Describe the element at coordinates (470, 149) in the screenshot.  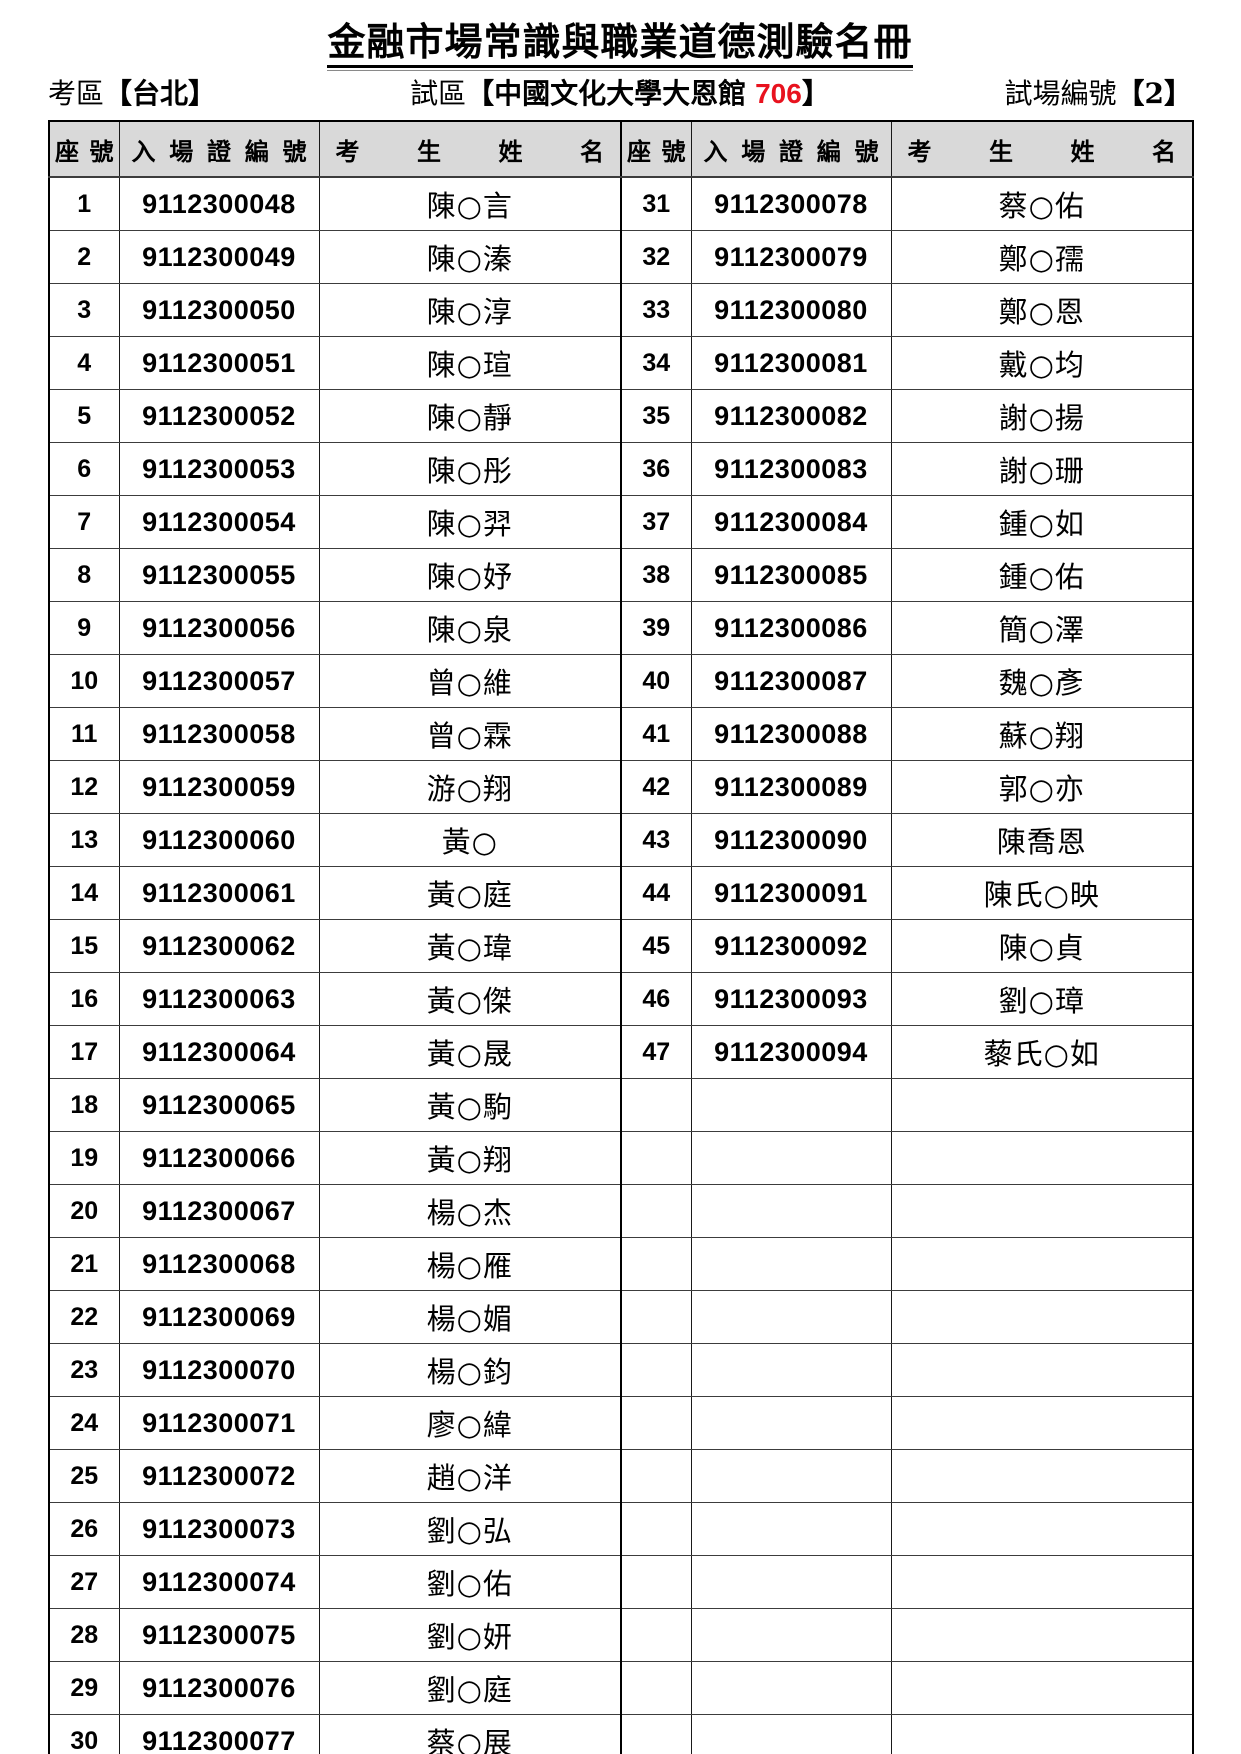
I see `name-header-left: 考生姓名` at that location.